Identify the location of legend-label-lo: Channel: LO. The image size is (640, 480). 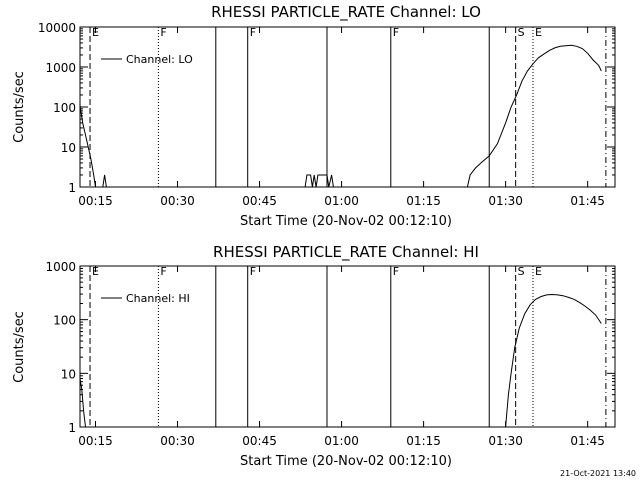
(159, 59).